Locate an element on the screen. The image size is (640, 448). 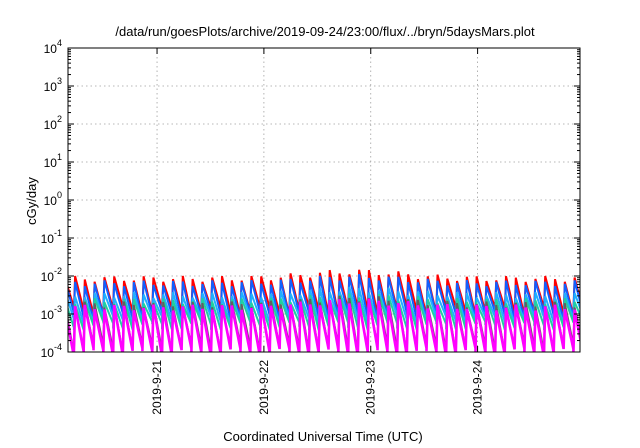
x-tick-label: 2019-9-23 is located at coordinates (371, 387).